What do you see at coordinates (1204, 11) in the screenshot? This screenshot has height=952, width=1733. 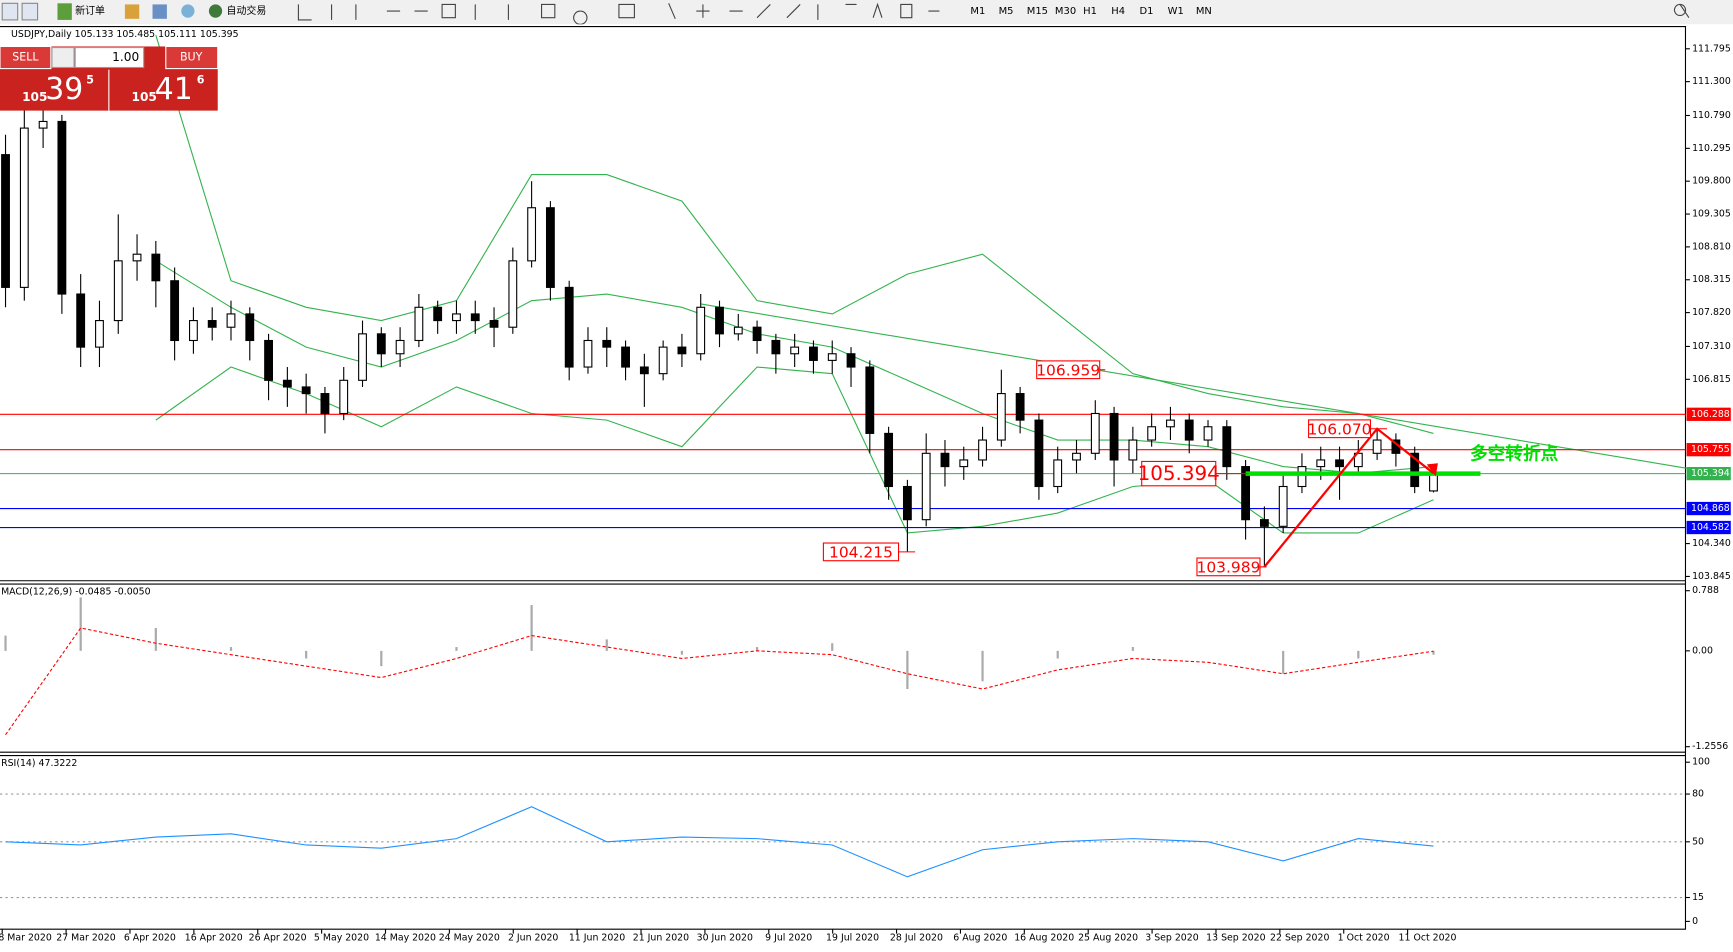 I see `timeframe: MN` at bounding box center [1204, 11].